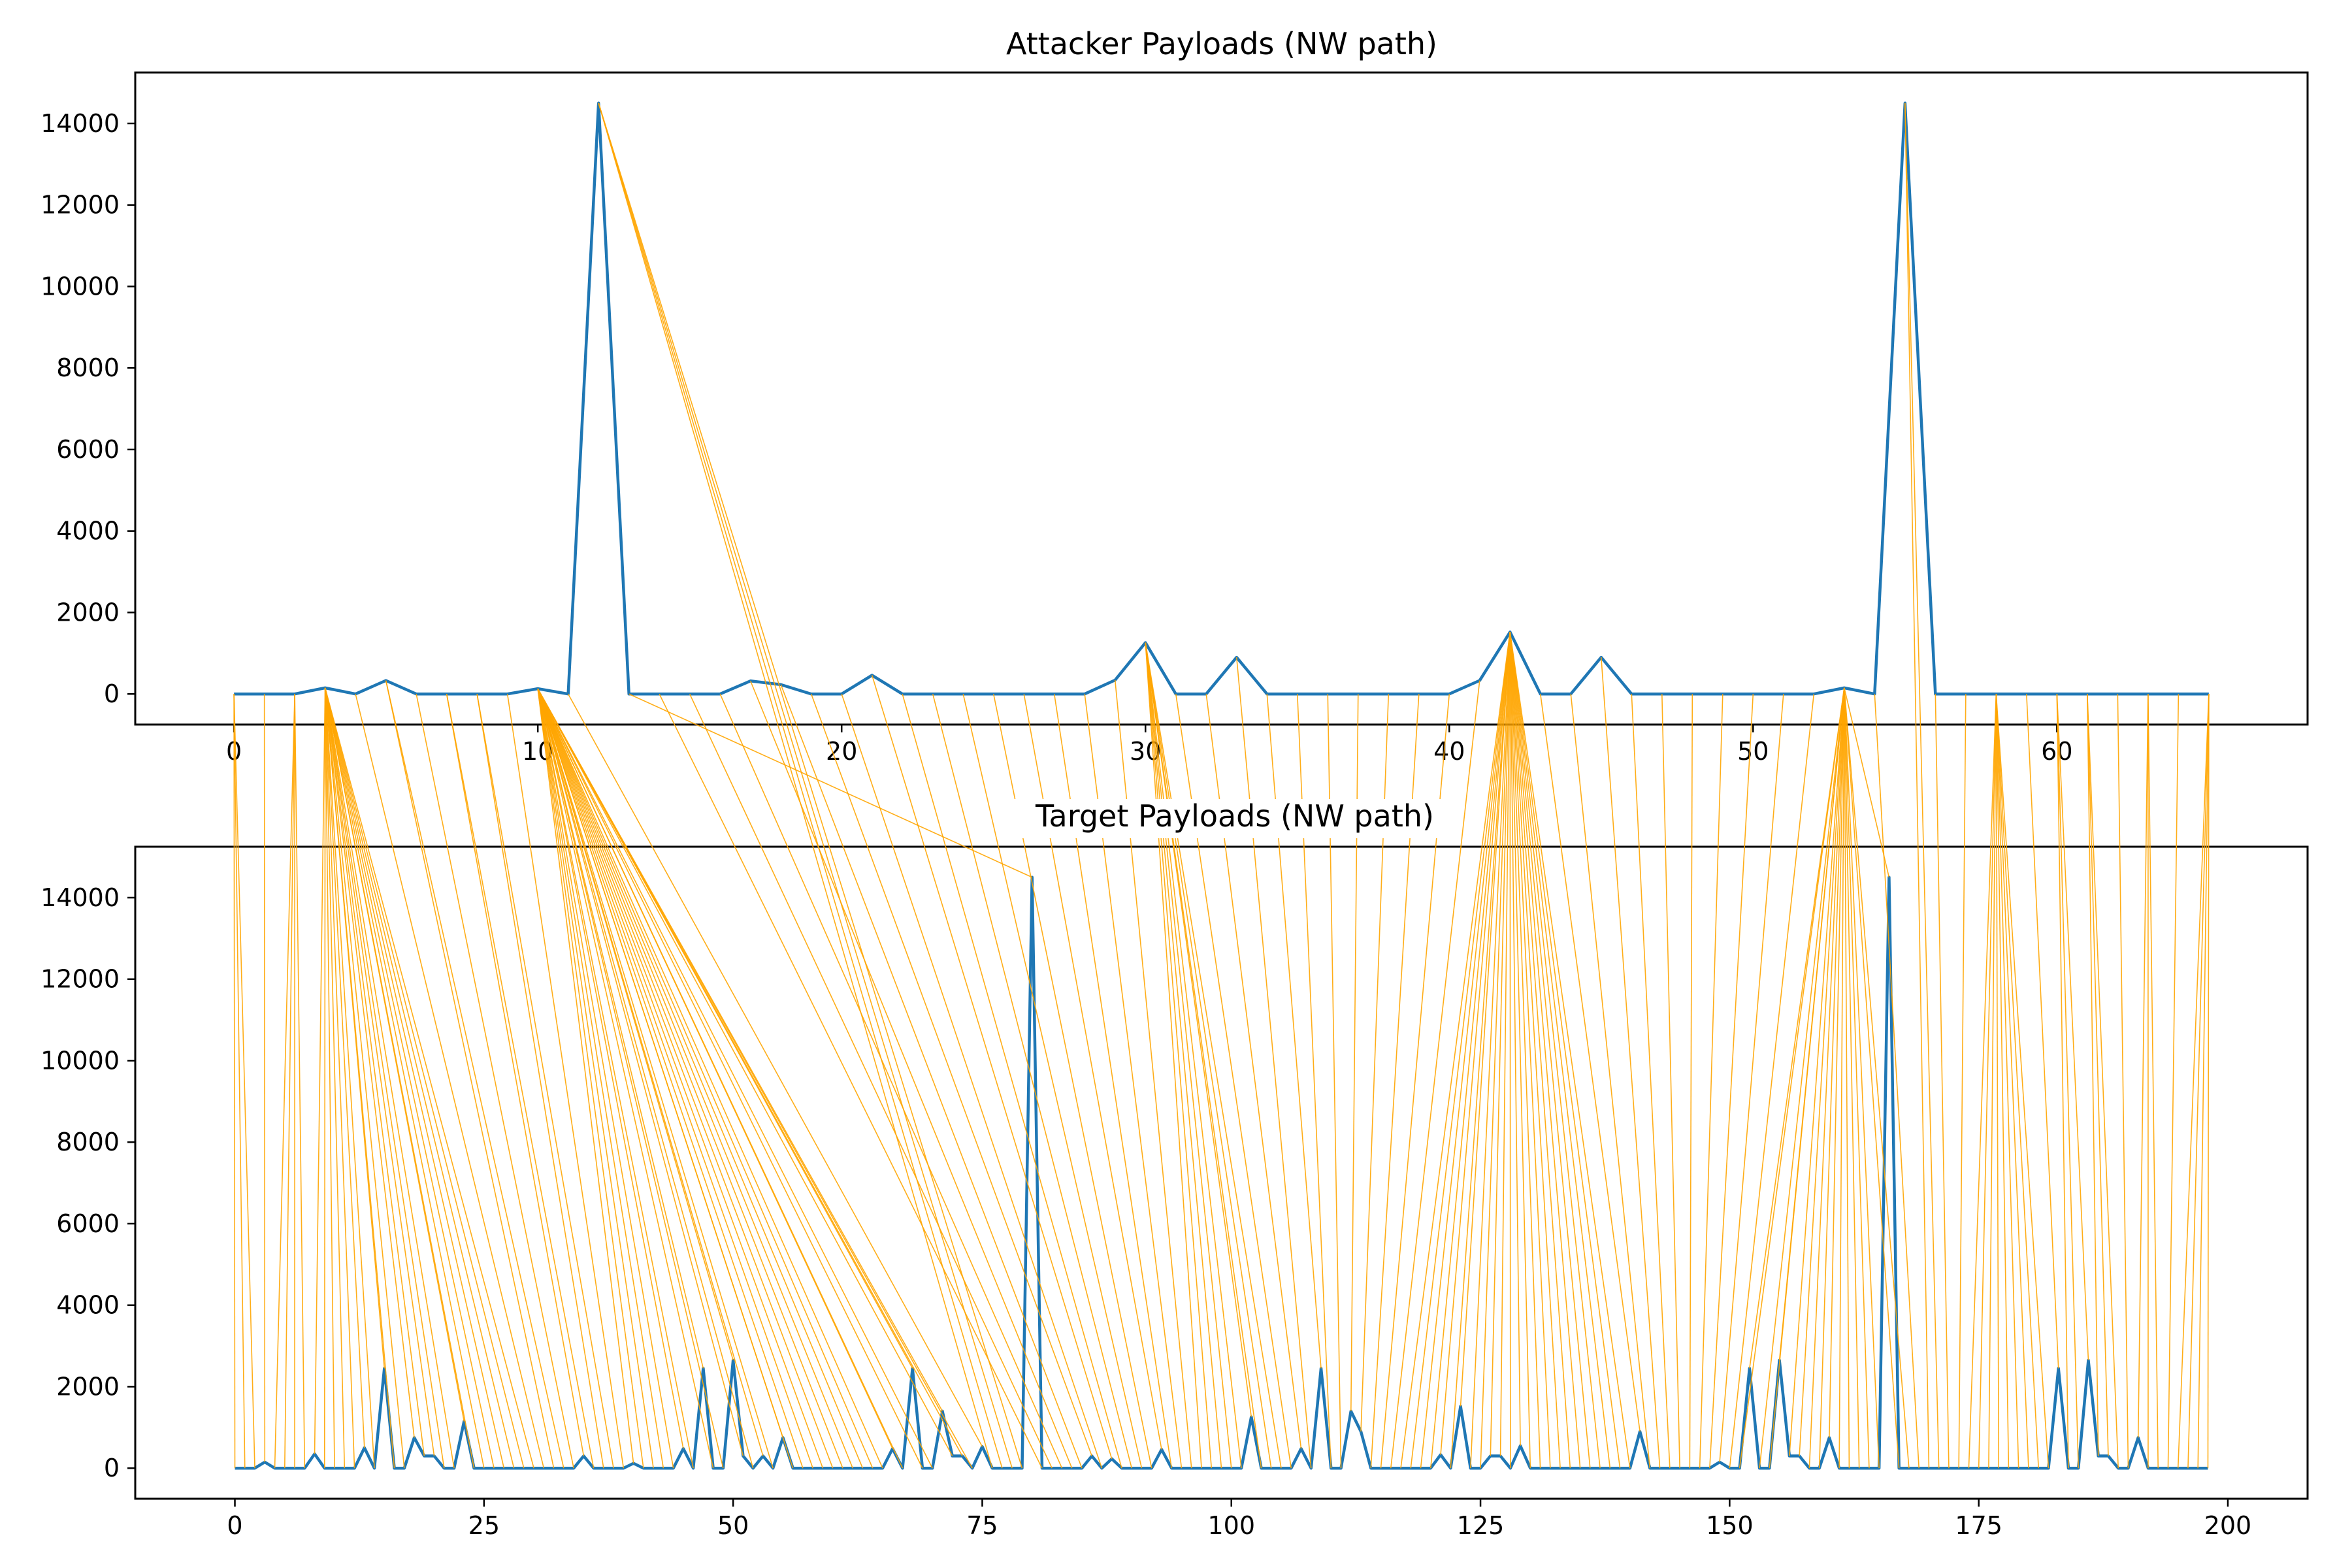  I want to click on target-y-tick-label: 8000, so click(88, 1142).